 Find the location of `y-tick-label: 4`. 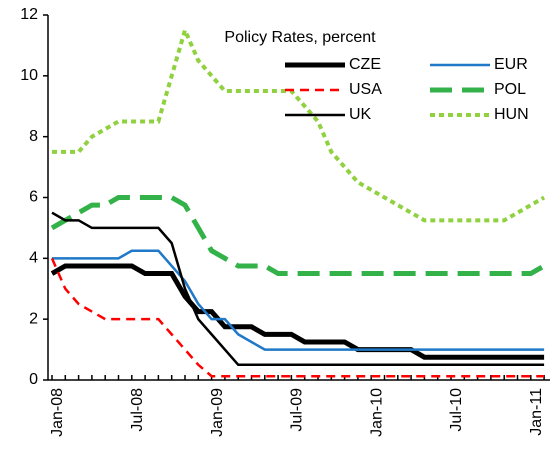

y-tick-label: 4 is located at coordinates (33, 258).